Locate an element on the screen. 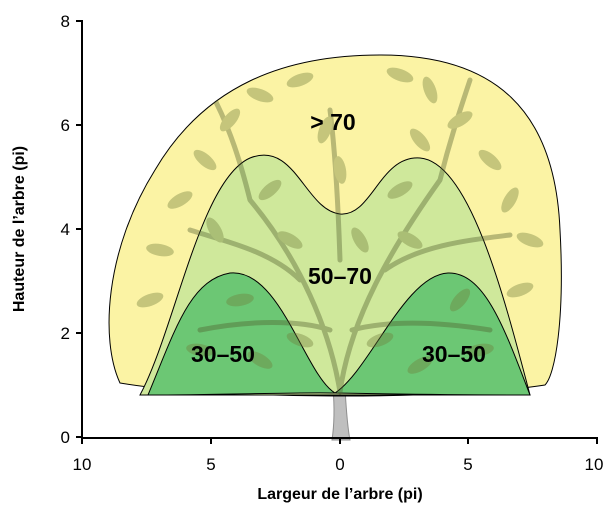  zone-label-inner-right: 30–50 is located at coordinates (454, 354).